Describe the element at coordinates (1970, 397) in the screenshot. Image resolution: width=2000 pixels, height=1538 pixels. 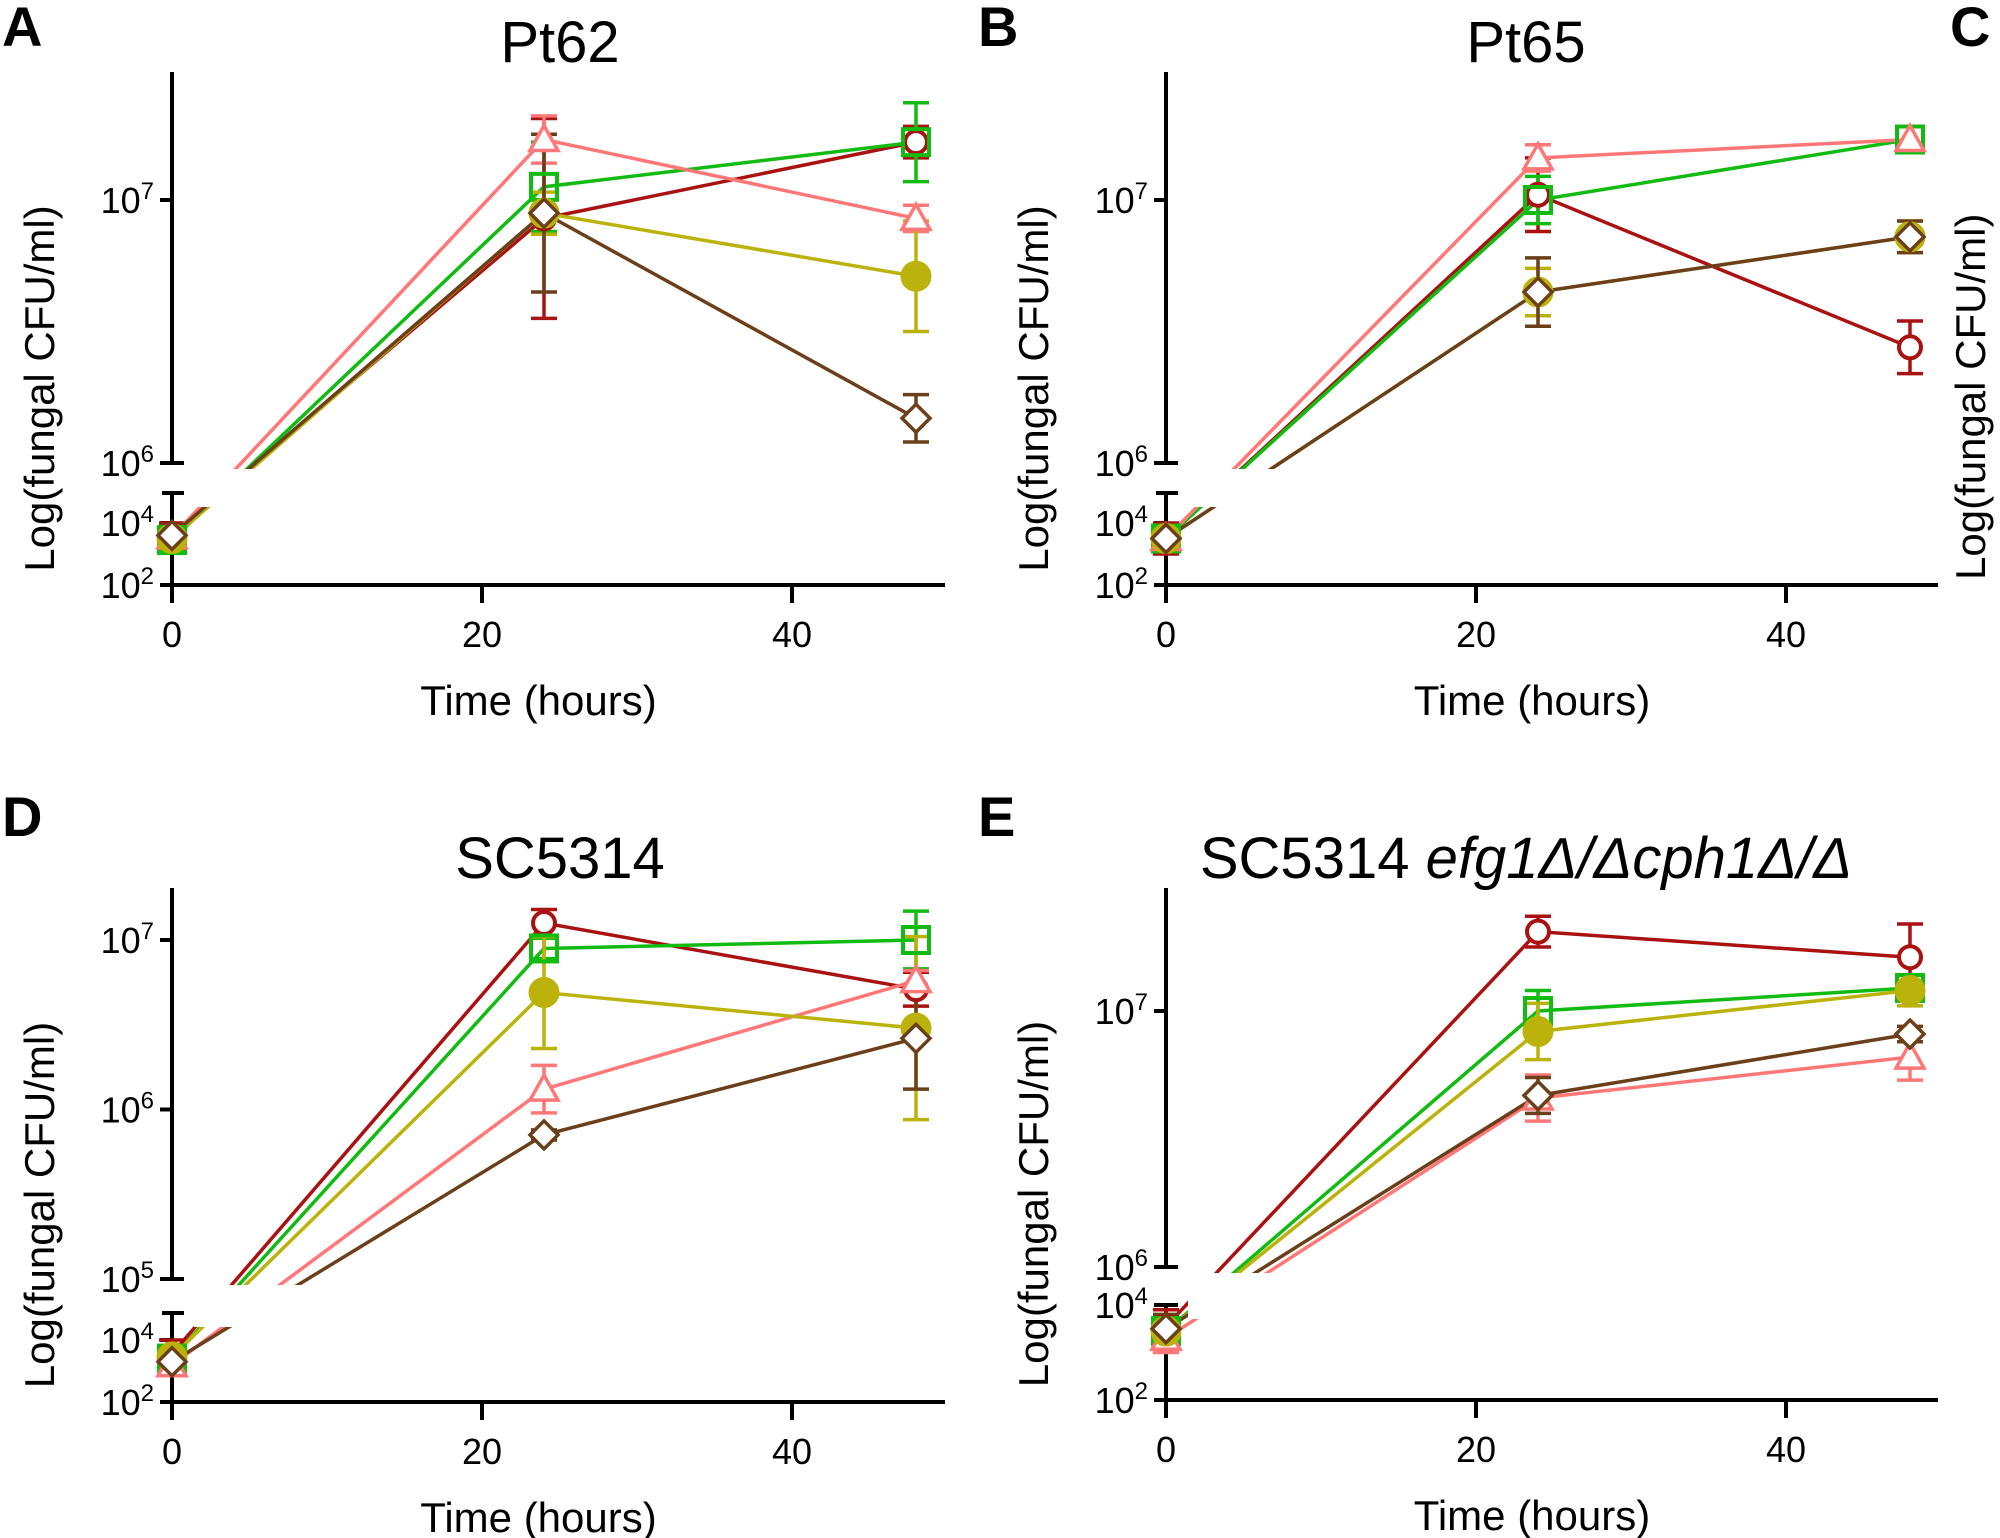
I see `panel-c-ylabel: Log(fungal CFU/ml)` at that location.